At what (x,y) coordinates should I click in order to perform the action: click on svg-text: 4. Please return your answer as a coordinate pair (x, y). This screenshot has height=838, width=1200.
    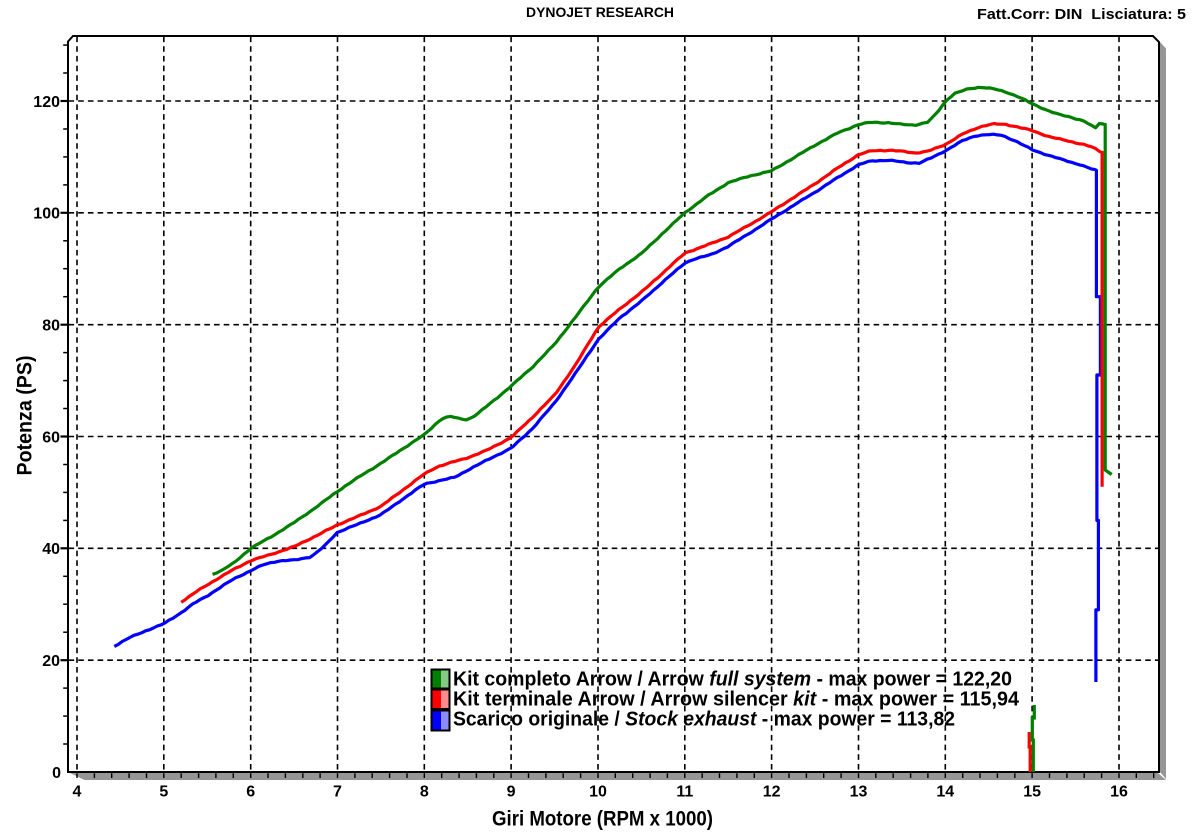
    Looking at the image, I should click on (77, 792).